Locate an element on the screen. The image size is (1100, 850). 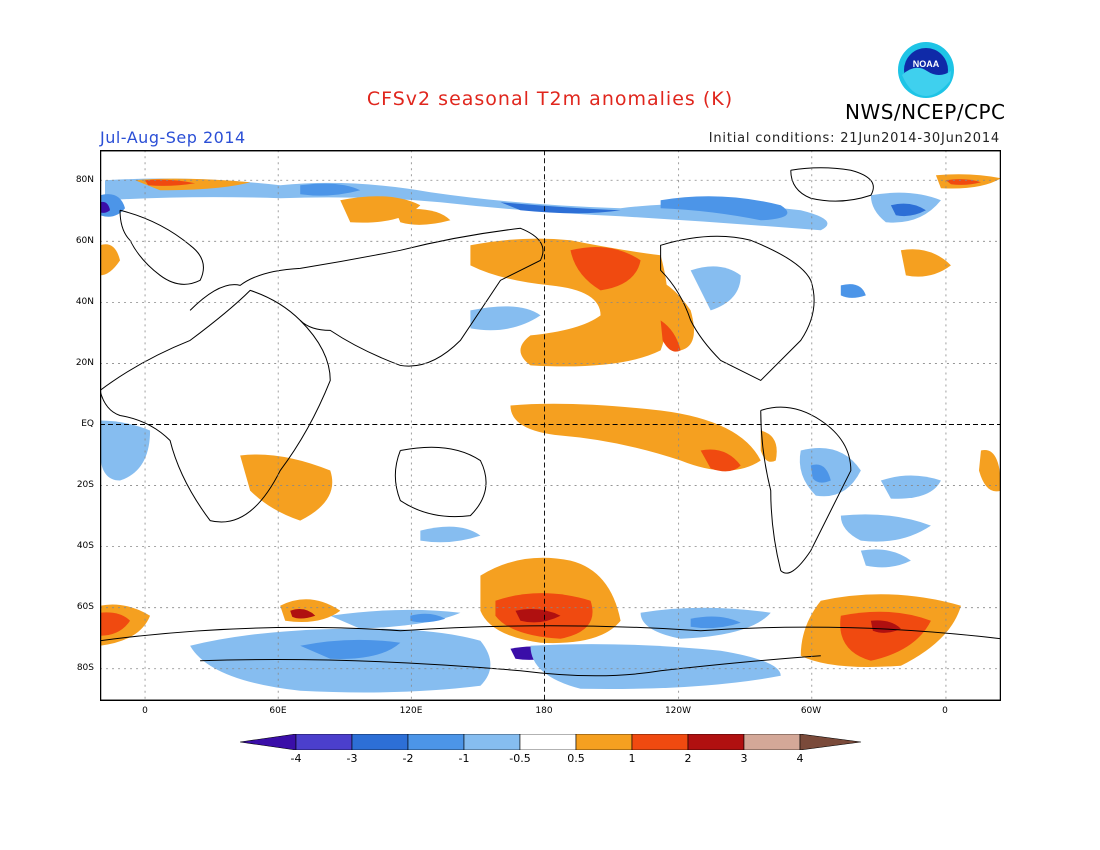
organization-label: NWS/NCEP/CPC is located at coordinates (925, 112).